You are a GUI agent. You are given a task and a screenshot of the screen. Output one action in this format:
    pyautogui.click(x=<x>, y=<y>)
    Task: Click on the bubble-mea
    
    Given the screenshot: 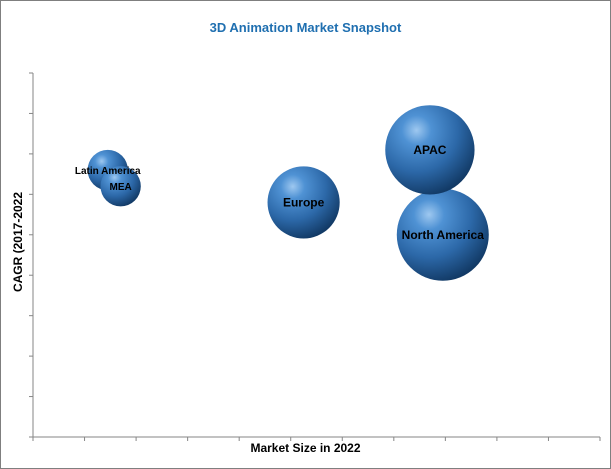 What is the action you would take?
    pyautogui.click(x=120, y=186)
    